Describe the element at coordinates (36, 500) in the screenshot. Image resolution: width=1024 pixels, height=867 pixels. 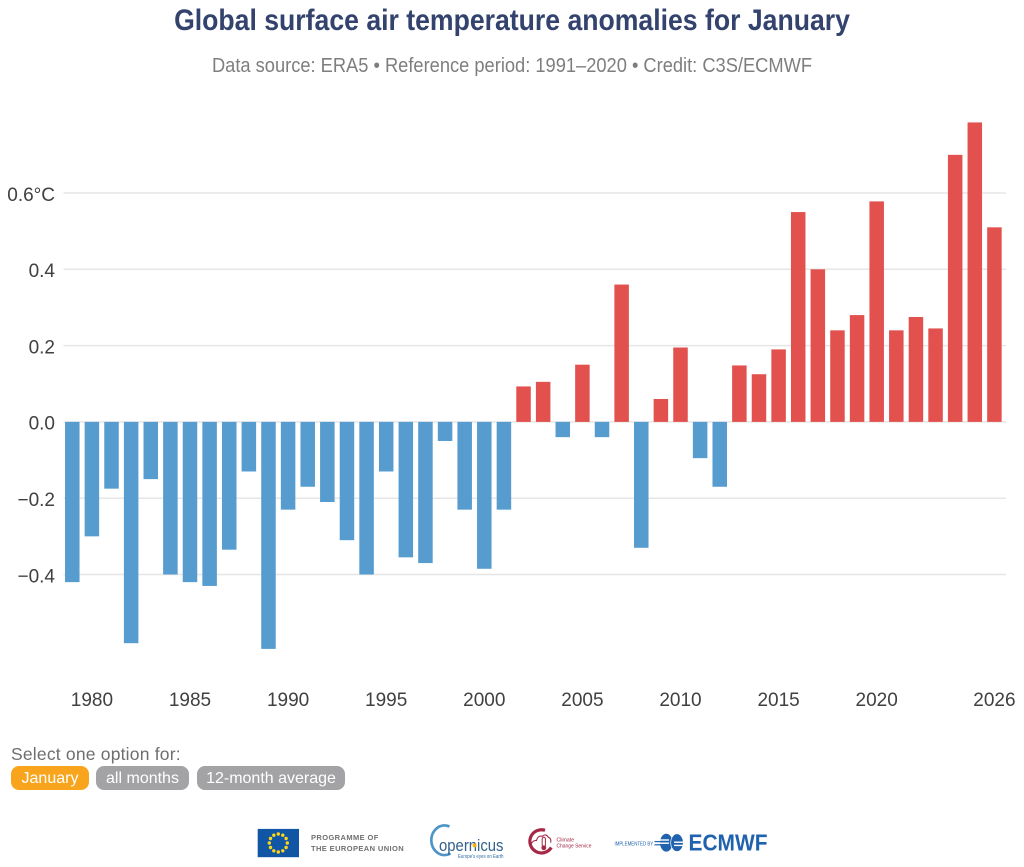
I see `svg-text: −0.2` at that location.